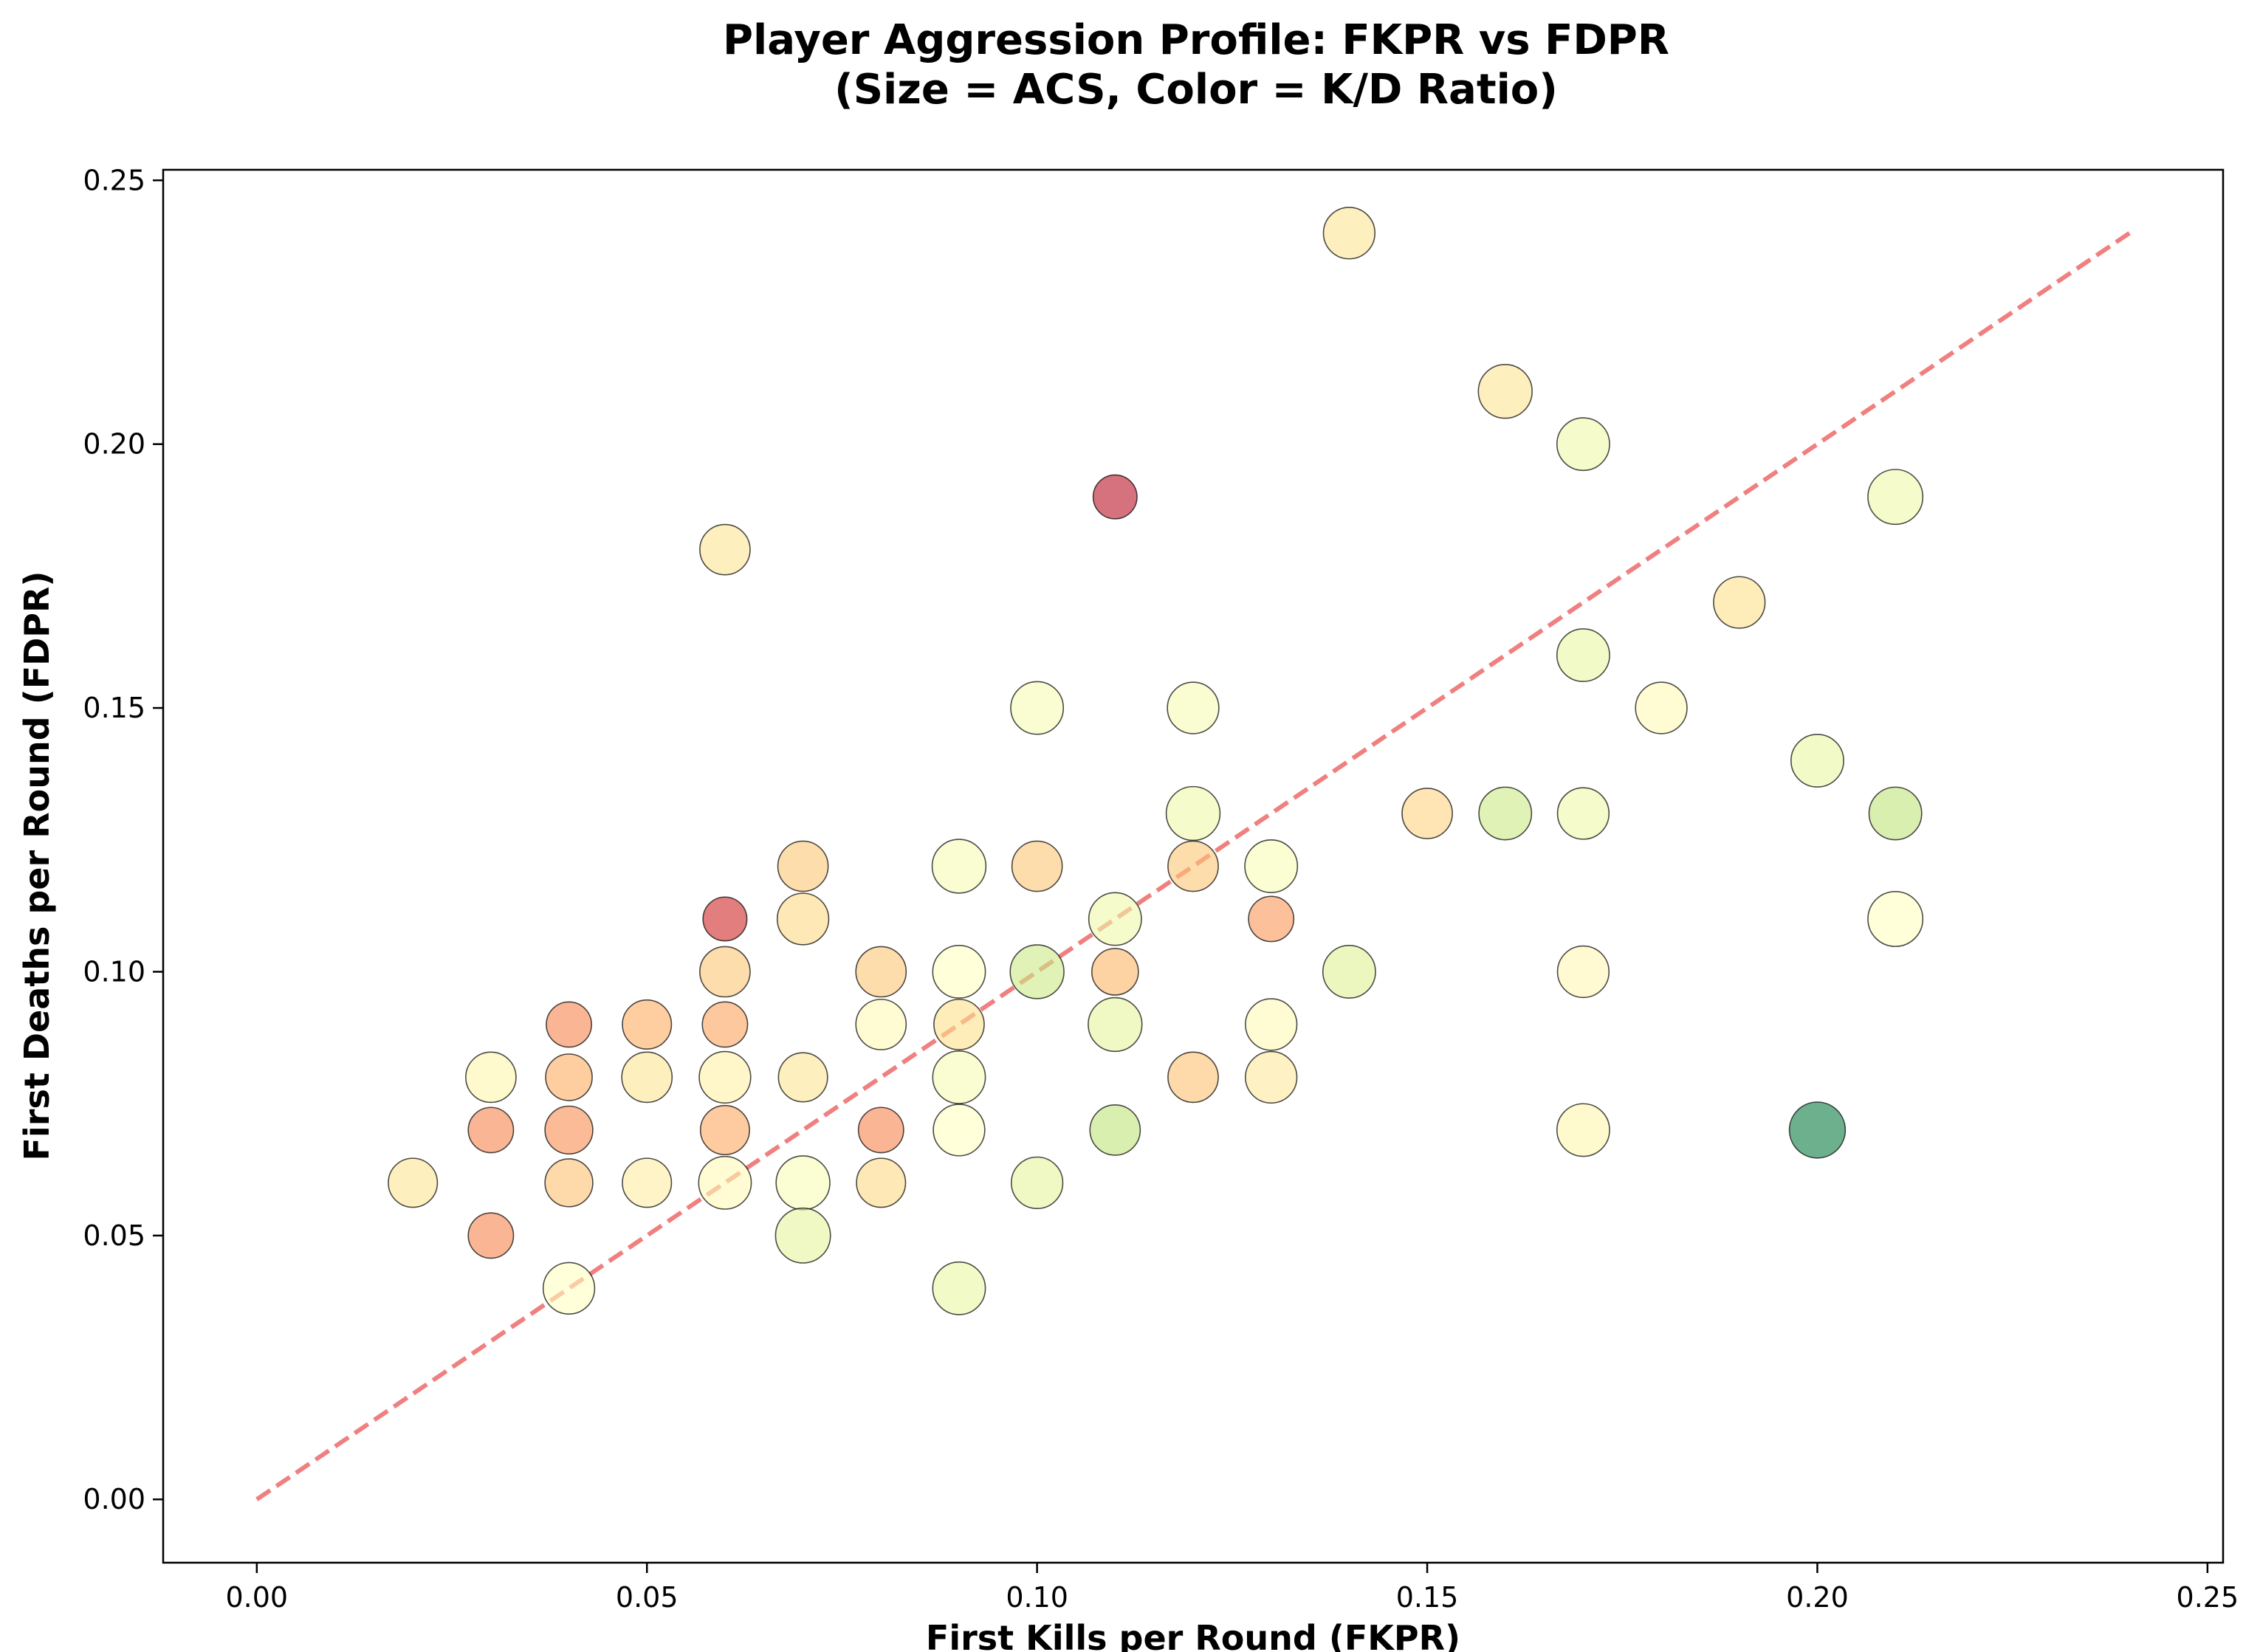  I want to click on y-axis-ticks: 0.00 0.05 0.10 0.15 0.20 0.25, so click(123, 839).